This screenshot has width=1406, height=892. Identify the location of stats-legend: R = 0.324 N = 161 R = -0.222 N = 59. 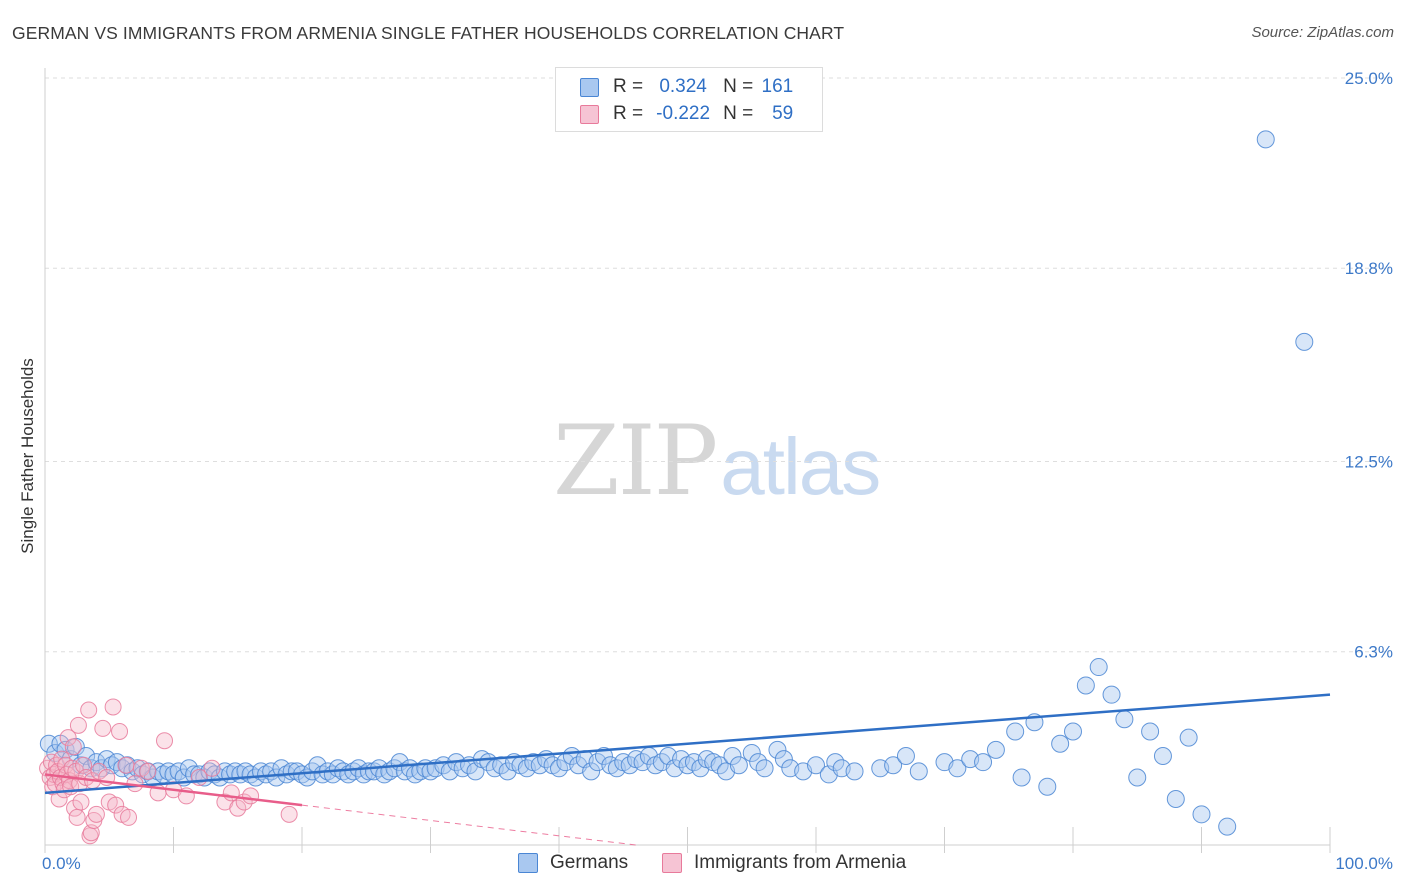
(689, 99).